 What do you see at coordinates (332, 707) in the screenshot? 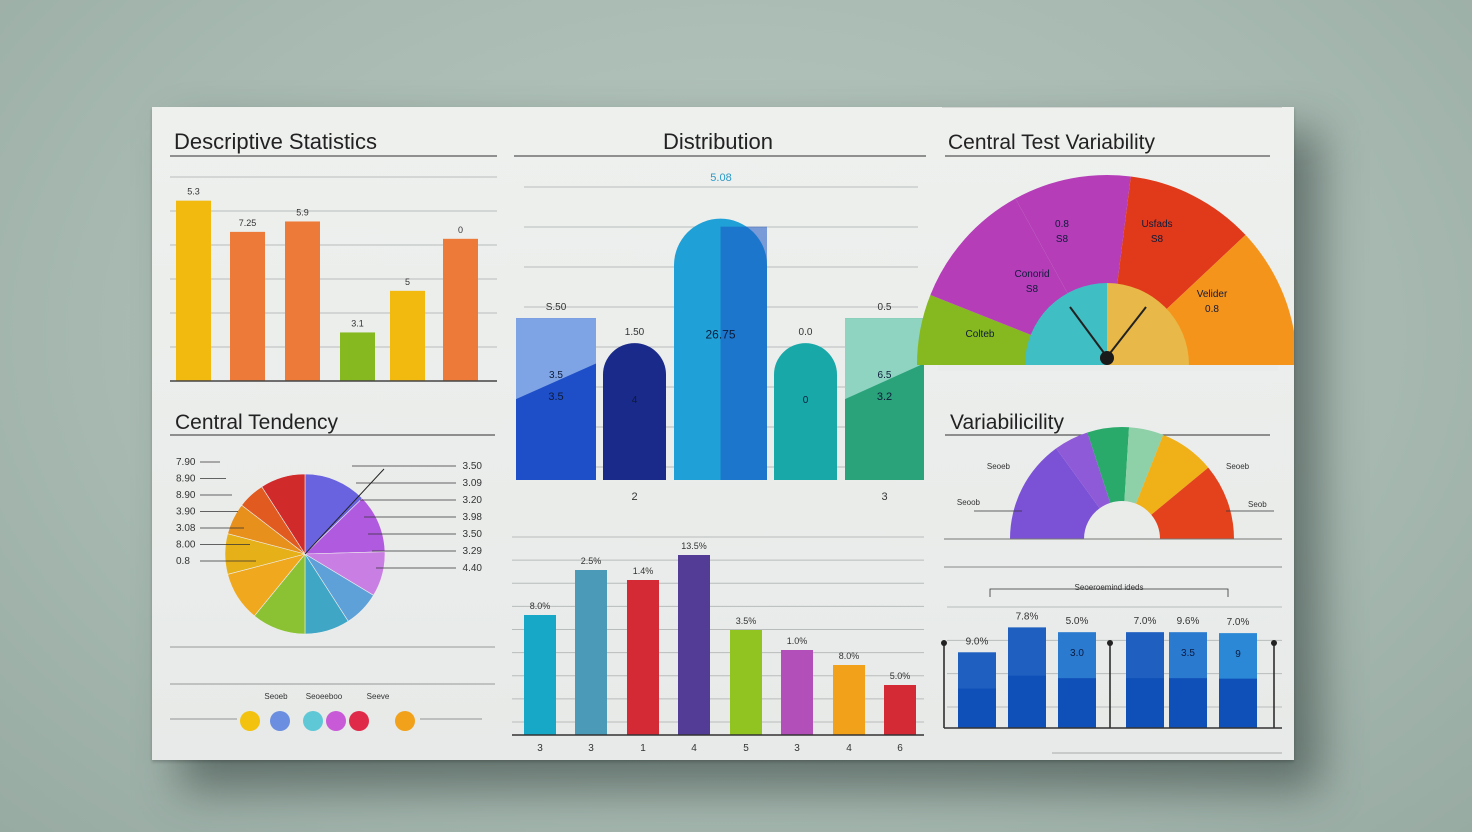
I see `color-legend: Seoeb Seoeeboo Seeve` at bounding box center [332, 707].